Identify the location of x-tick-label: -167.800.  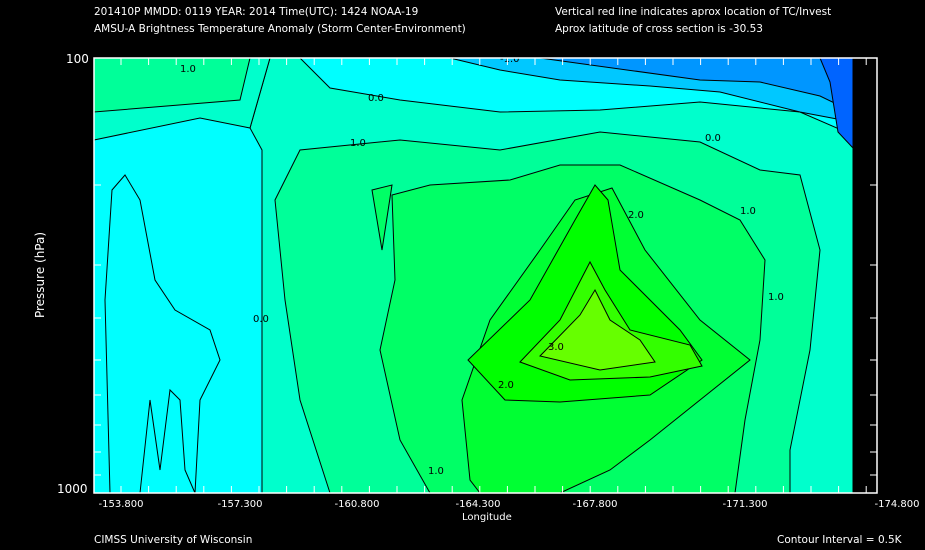
(595, 504).